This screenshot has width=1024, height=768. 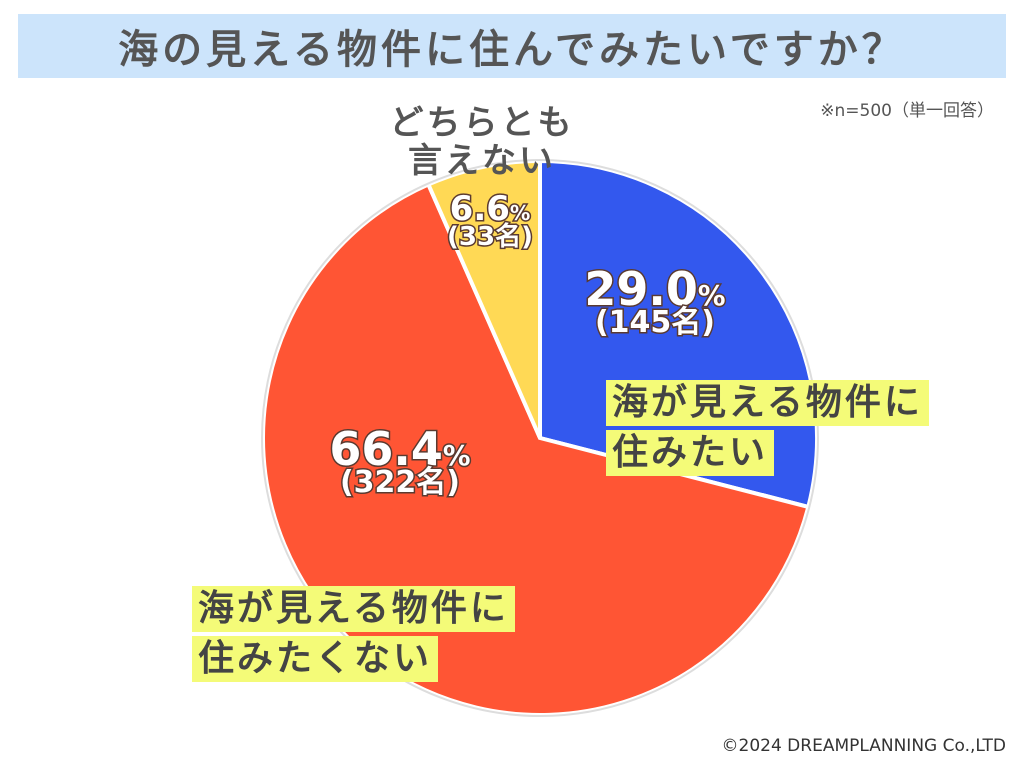 What do you see at coordinates (654, 289) in the screenshot?
I see `percent-label-want: 29.0%` at bounding box center [654, 289].